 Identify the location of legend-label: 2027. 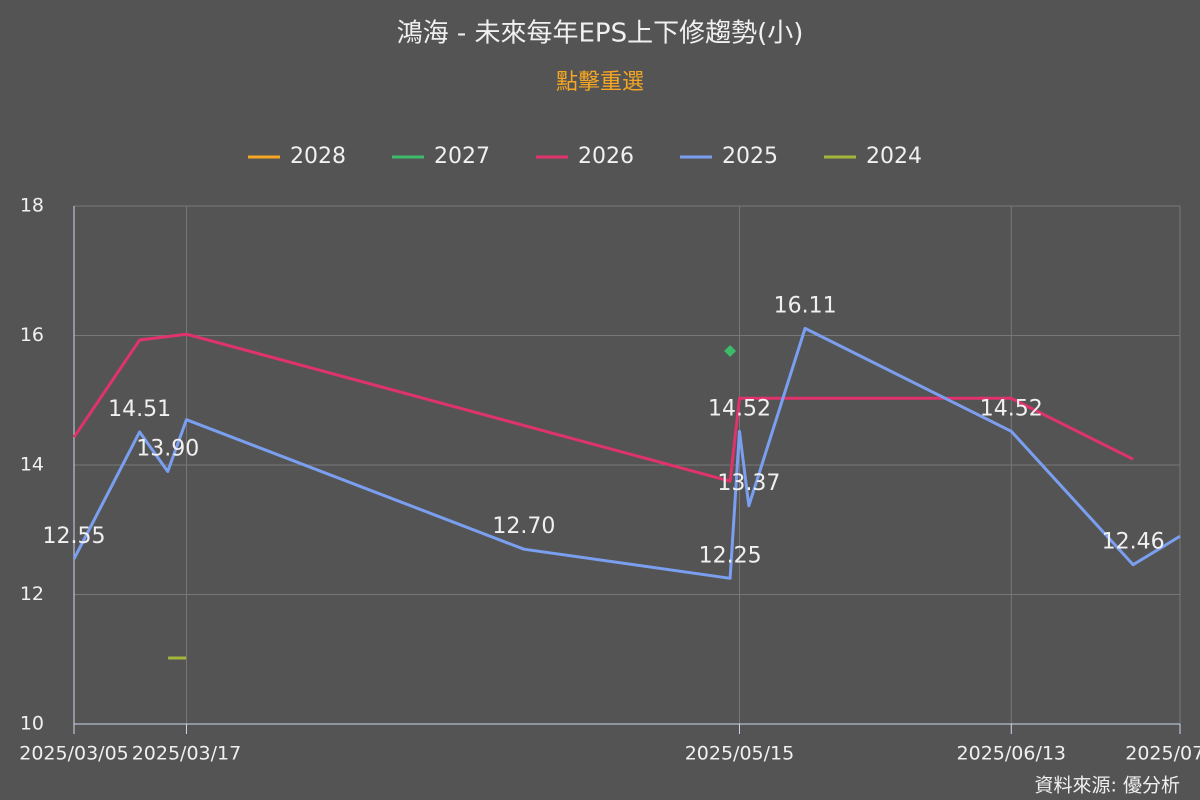
(462, 156).